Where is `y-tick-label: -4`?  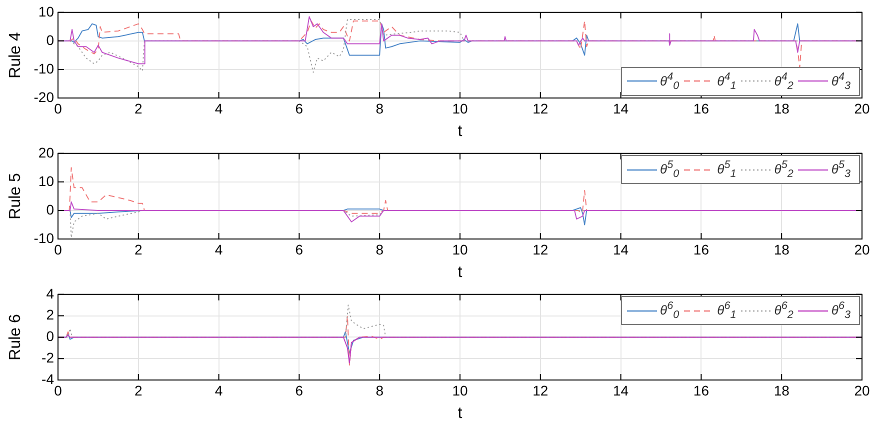
y-tick-label: -4 is located at coordinates (48, 378).